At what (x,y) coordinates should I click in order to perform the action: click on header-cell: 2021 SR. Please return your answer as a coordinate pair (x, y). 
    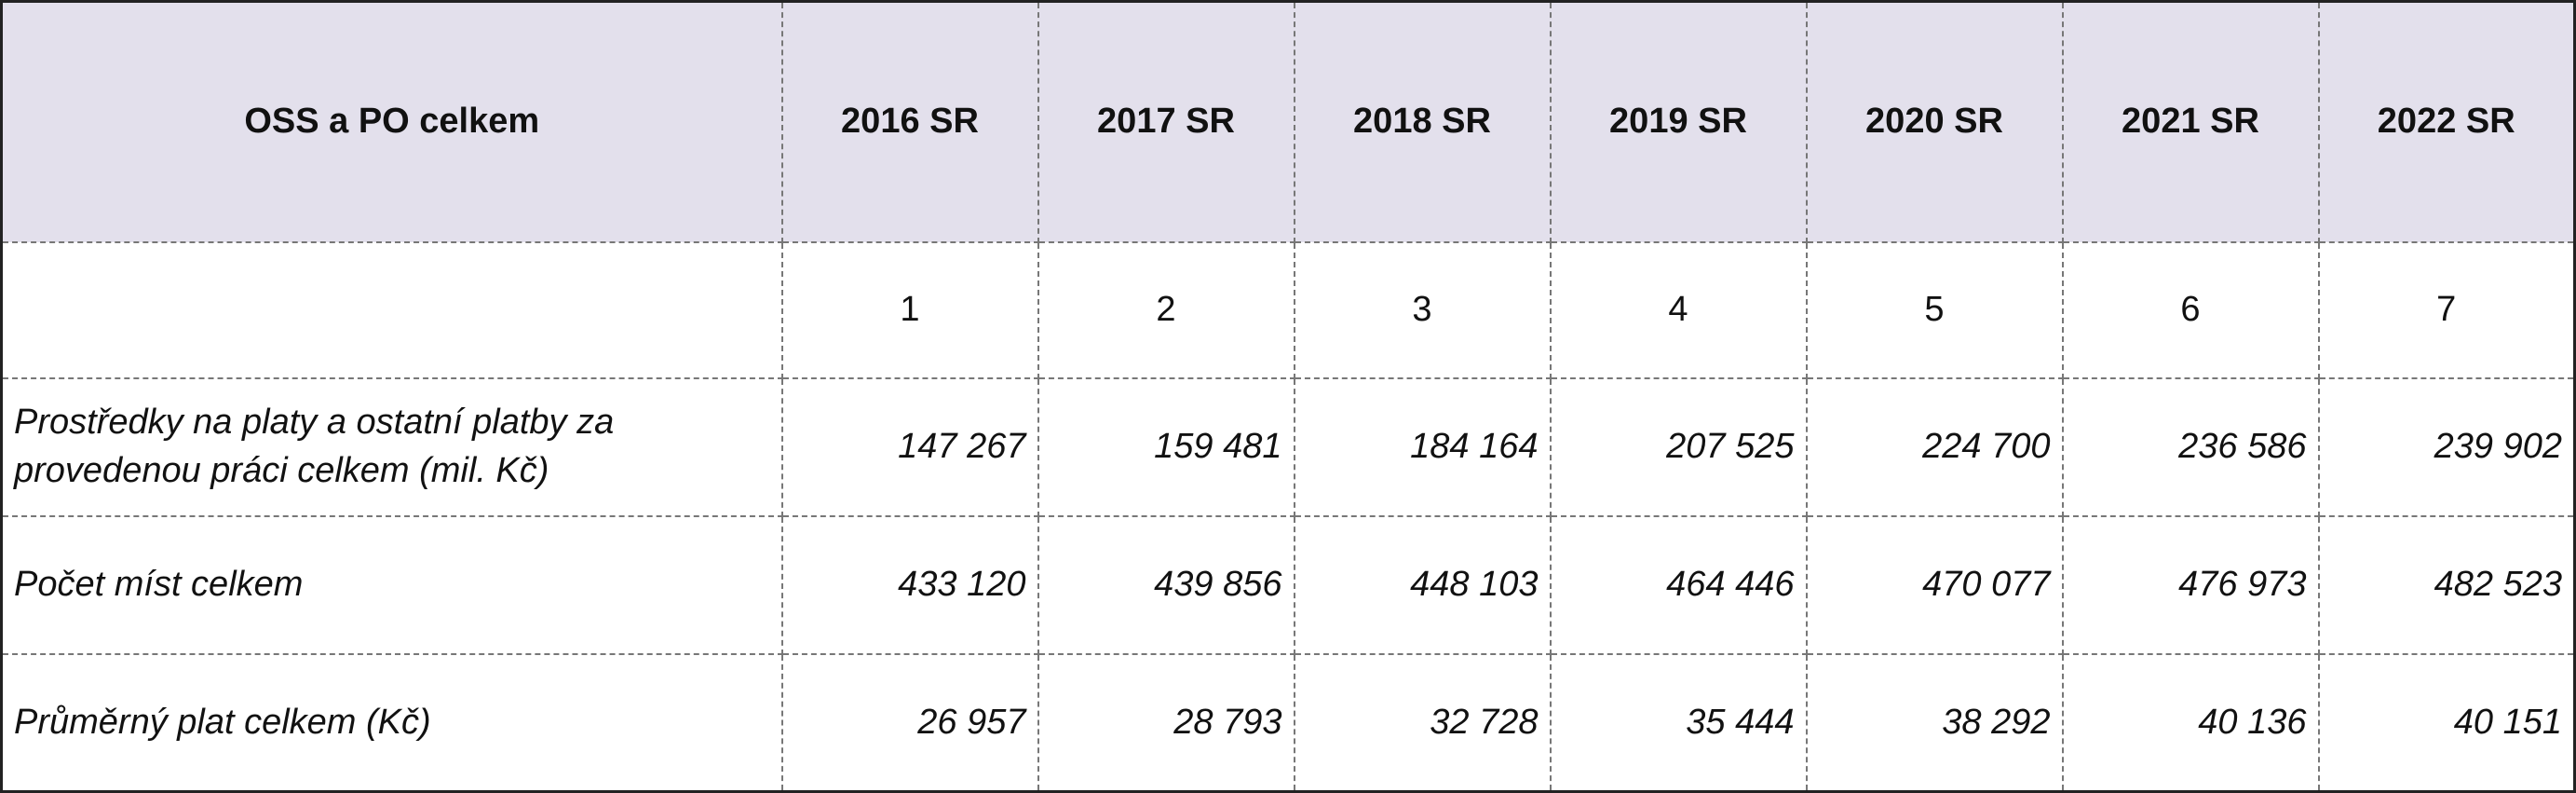
    Looking at the image, I should click on (2190, 121).